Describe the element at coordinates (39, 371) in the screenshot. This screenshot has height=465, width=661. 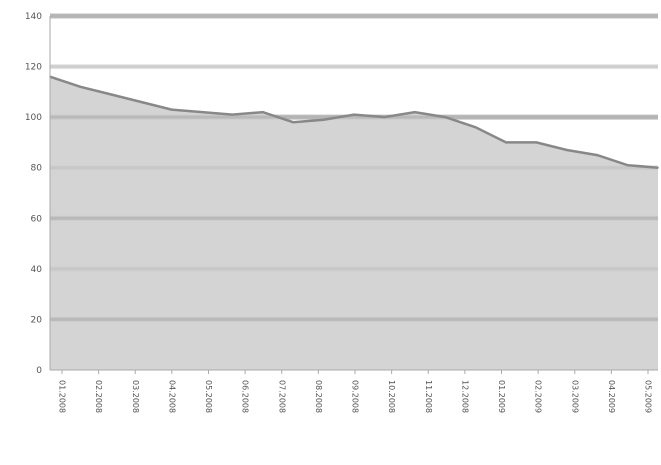
I see `y-tick-label: 0` at that location.